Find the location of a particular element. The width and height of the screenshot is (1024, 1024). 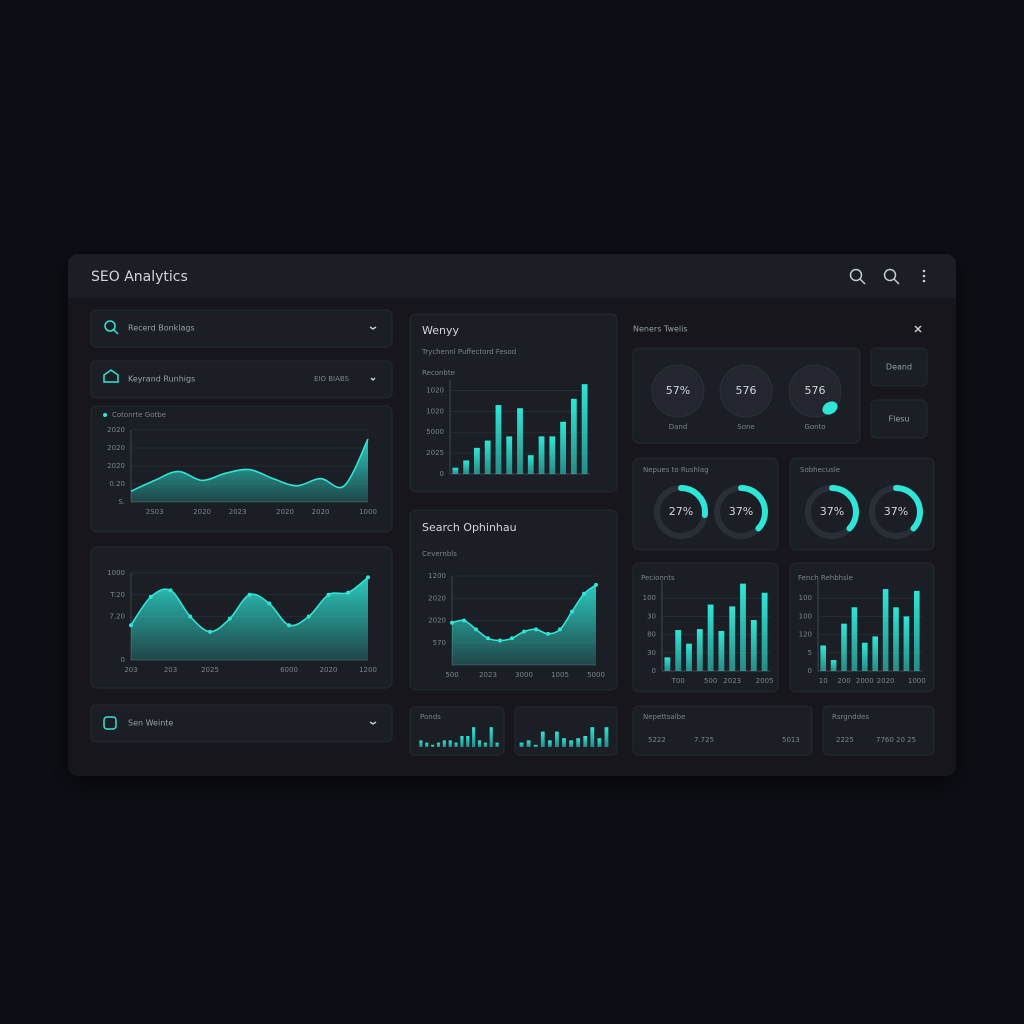

filter-dropdown: Recerd Bonklags is located at coordinates (241, 328).